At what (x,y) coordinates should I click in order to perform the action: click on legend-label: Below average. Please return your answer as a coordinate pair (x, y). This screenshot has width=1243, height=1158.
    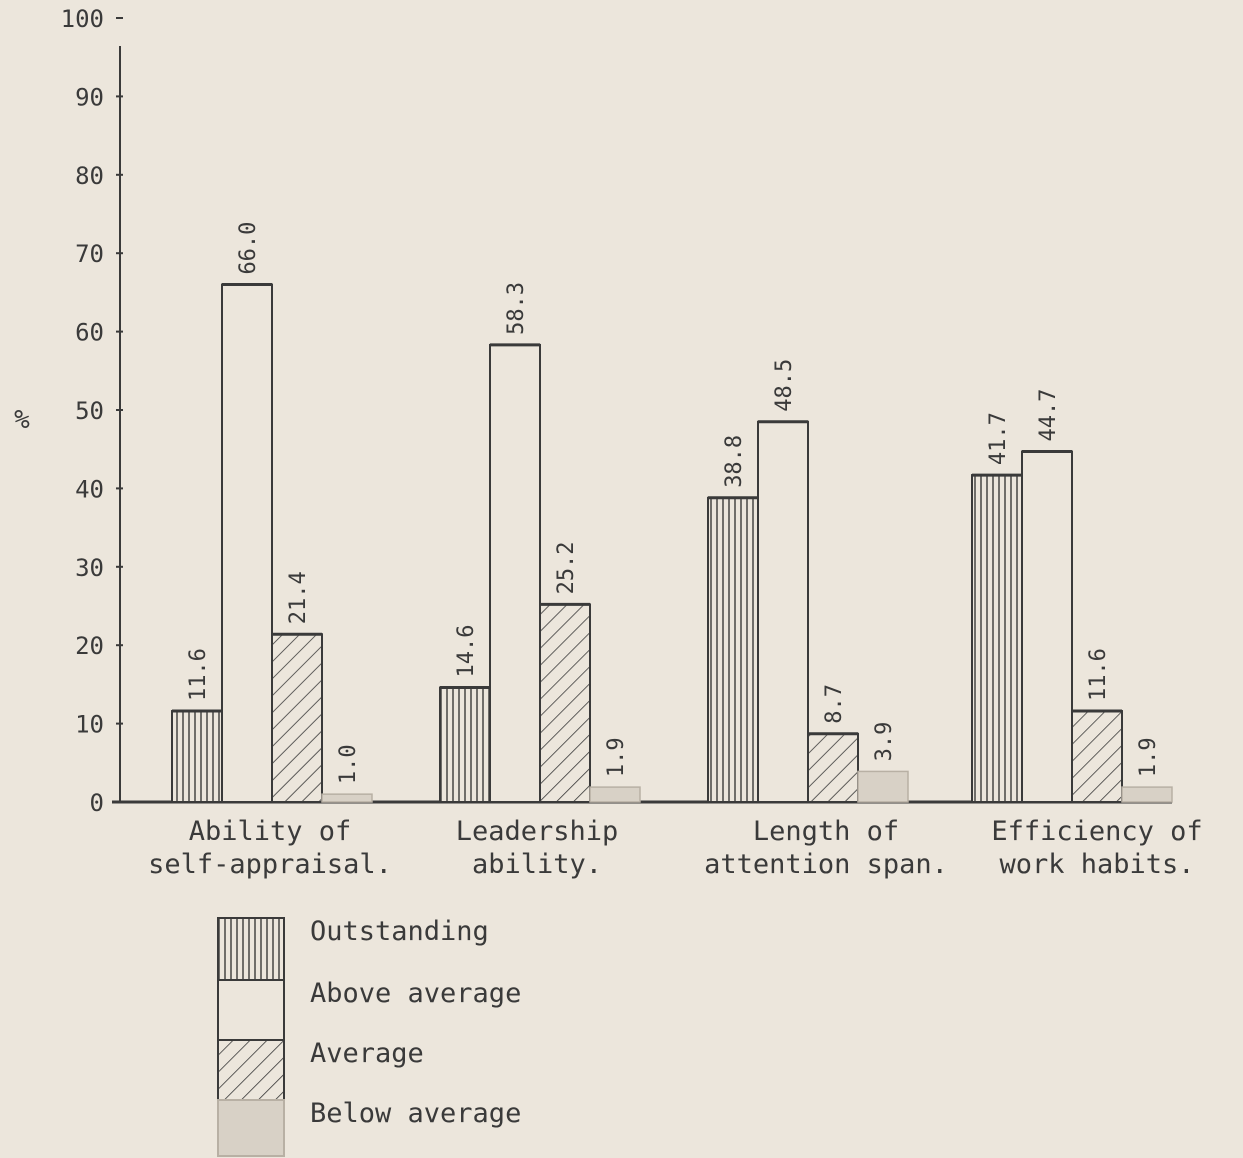
    Looking at the image, I should click on (415, 1113).